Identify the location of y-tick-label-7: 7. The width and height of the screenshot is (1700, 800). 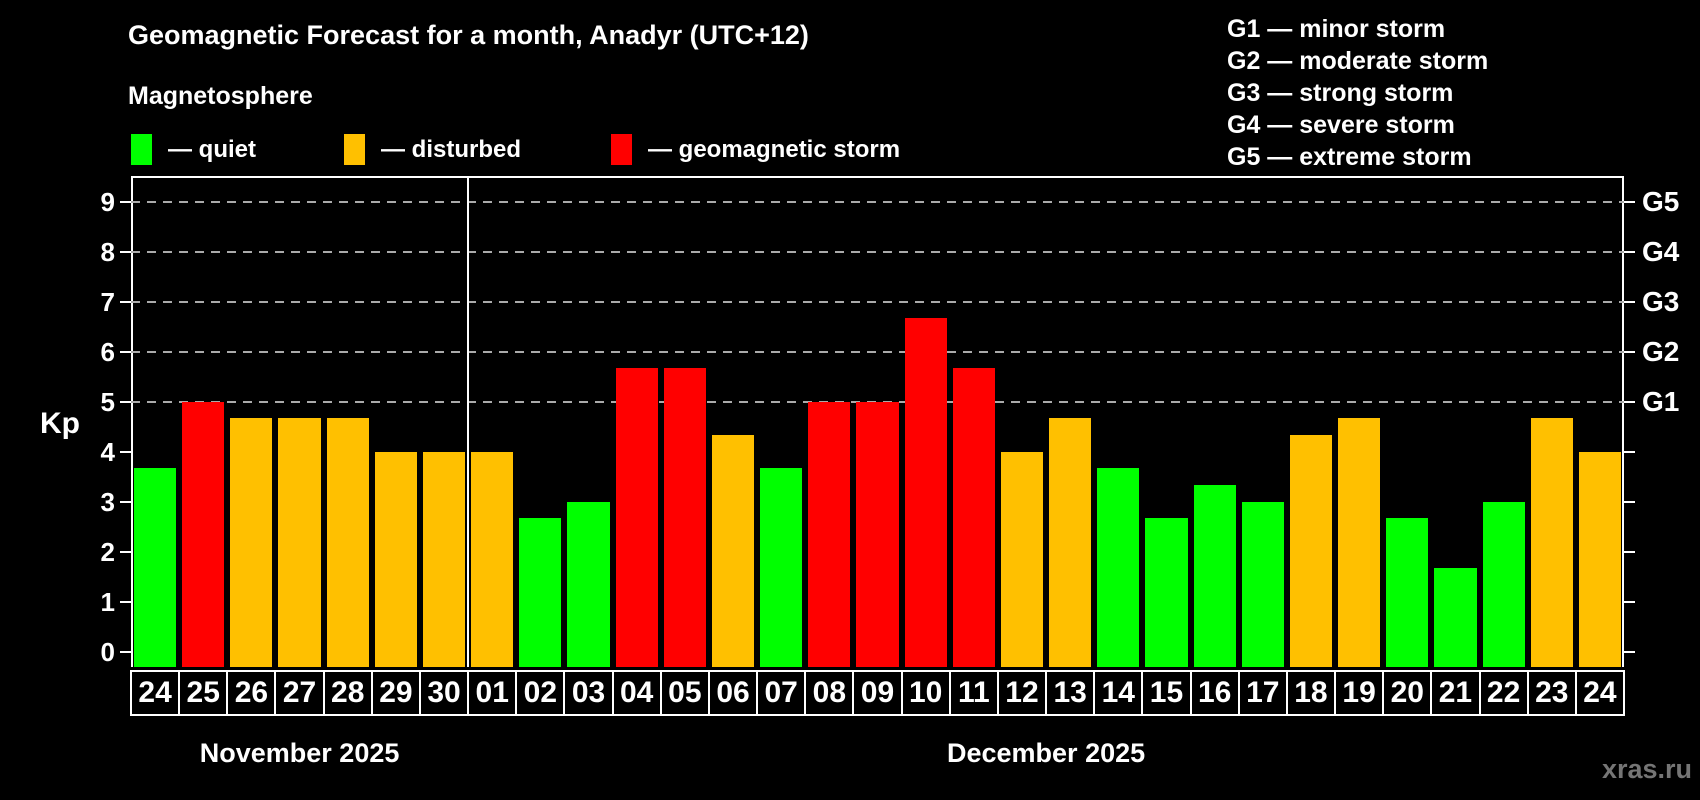
(107, 301).